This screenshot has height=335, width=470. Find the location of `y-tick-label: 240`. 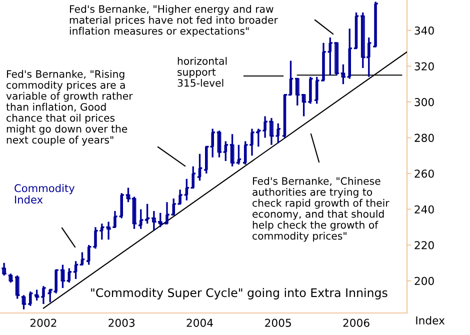

y-tick-label: 240 is located at coordinates (424, 209).